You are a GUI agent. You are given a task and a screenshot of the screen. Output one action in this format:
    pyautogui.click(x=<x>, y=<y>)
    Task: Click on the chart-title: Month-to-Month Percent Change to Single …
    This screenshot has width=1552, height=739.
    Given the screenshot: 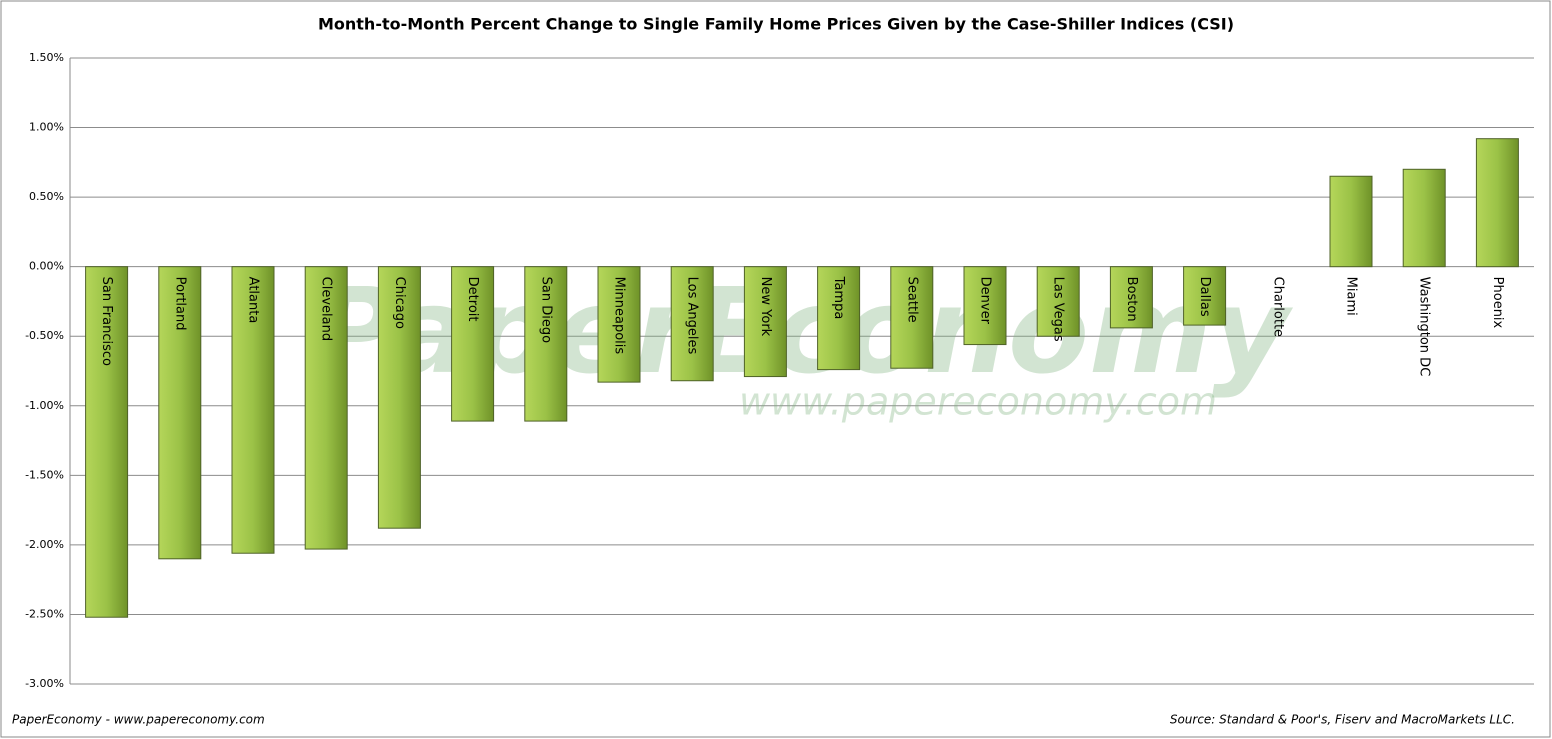 What is the action you would take?
    pyautogui.click(x=776, y=24)
    